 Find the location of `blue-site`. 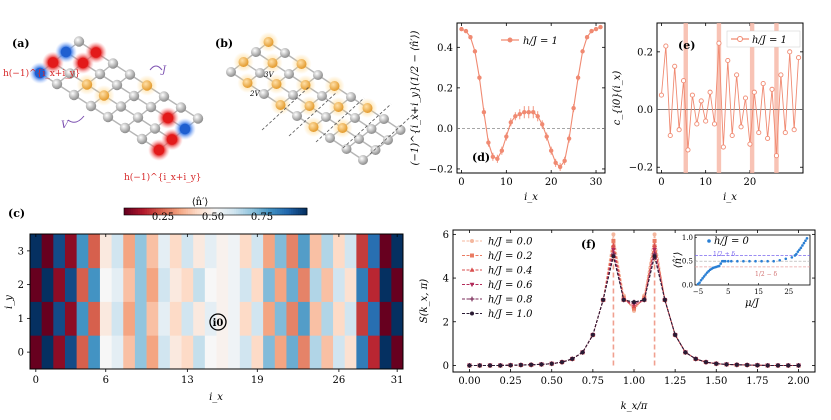

blue-site is located at coordinates (66, 52).